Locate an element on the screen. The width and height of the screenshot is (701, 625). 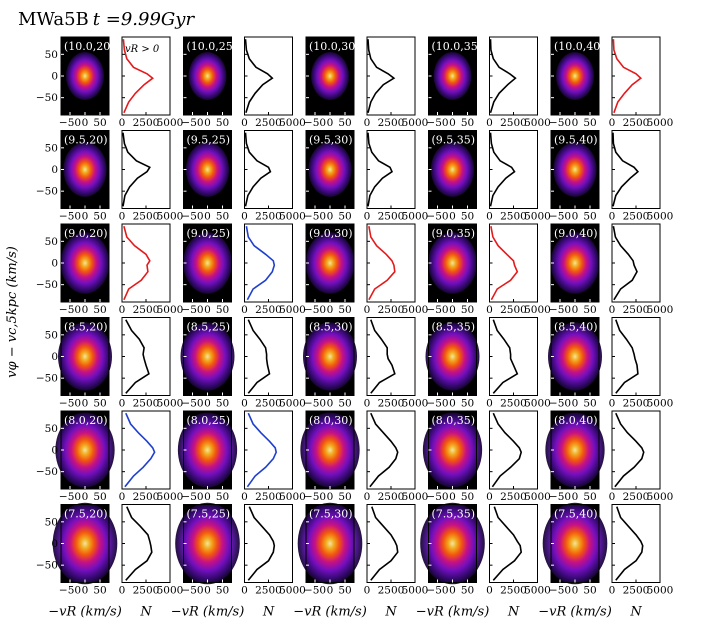
panel-label: (8.0,30) is located at coordinates (331, 420).